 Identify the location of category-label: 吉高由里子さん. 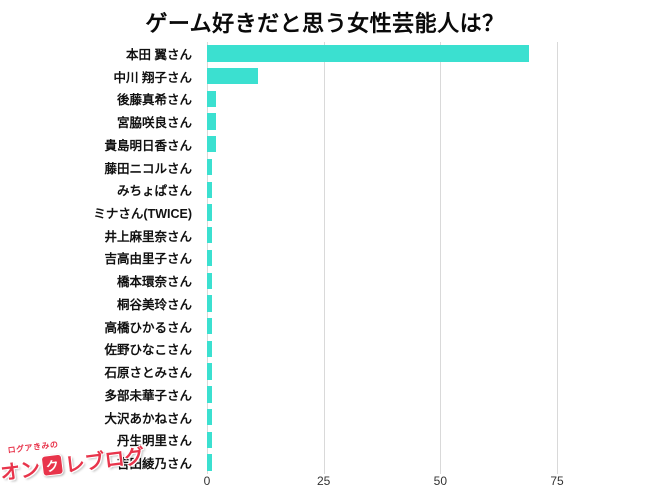
(148, 259).